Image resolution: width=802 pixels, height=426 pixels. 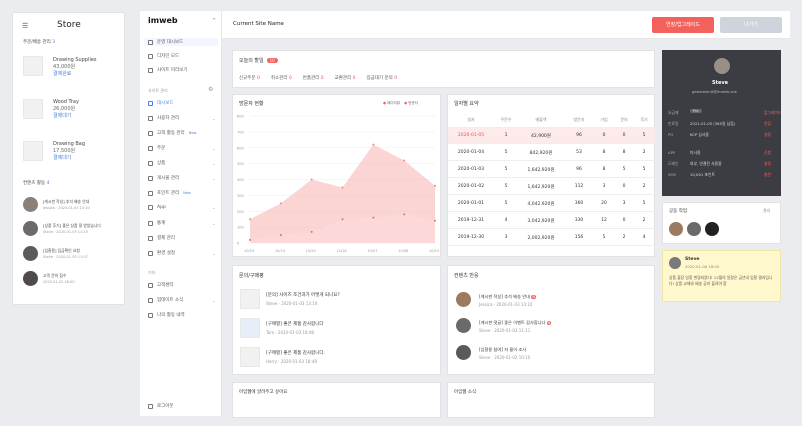 I want to click on nav-item-posts: 게시물 관리 ⌄, so click(x=181, y=178).